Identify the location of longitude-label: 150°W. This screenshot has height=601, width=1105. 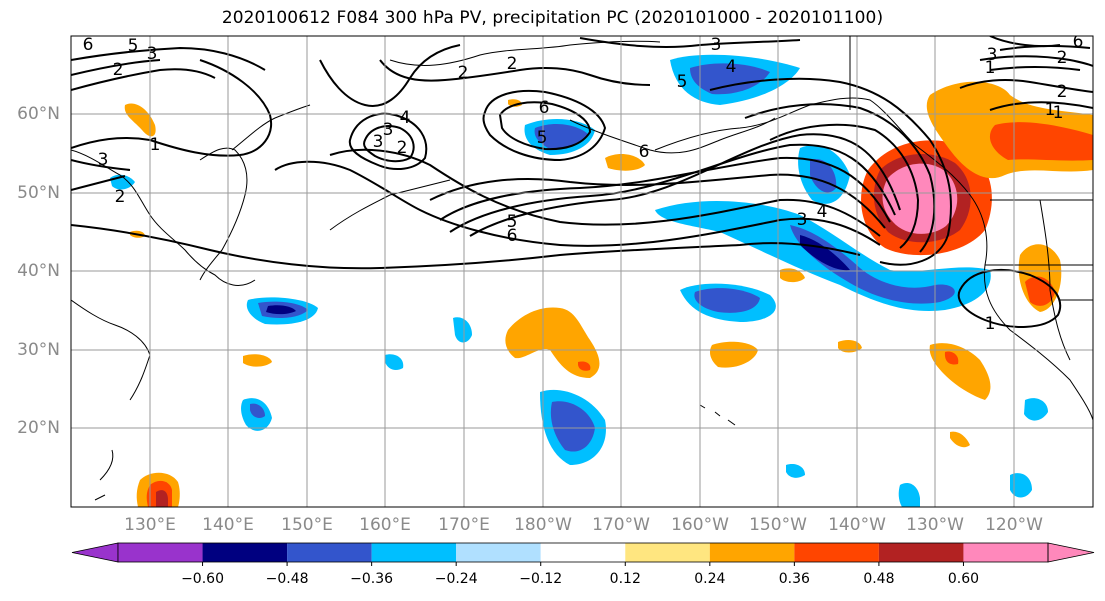
(778, 525).